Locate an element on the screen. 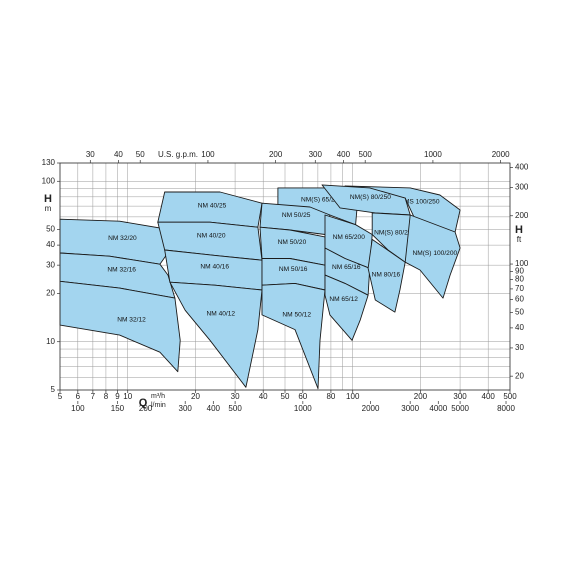 This screenshot has height=575, width=570. y-tick-label: 100 is located at coordinates (49, 180).